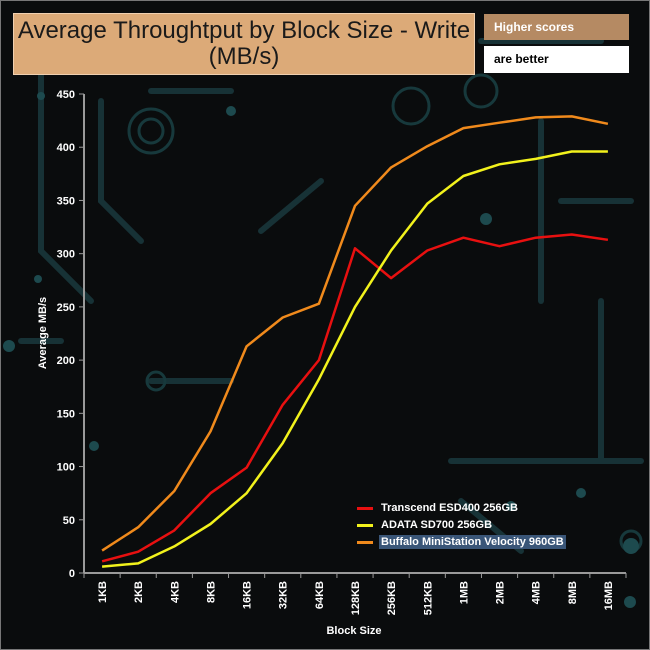  I want to click on x-tick-label: 8KB, so click(211, 592).